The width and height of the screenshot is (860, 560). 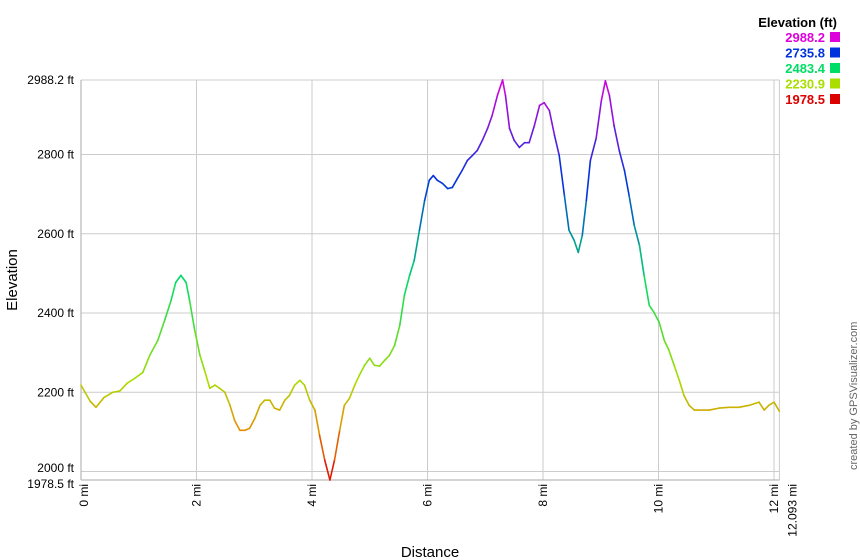 What do you see at coordinates (430, 552) in the screenshot?
I see `x-axis-title: Distance` at bounding box center [430, 552].